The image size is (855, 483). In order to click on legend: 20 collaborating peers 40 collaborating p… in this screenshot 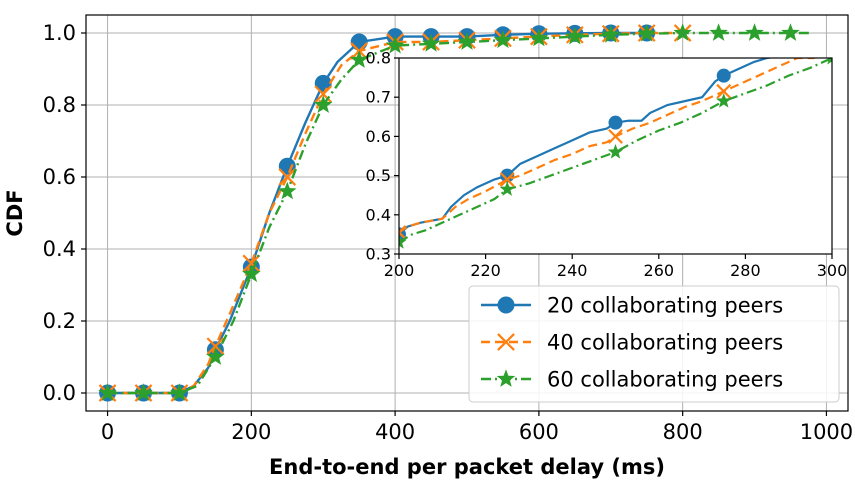, I will do `click(654, 344)`.